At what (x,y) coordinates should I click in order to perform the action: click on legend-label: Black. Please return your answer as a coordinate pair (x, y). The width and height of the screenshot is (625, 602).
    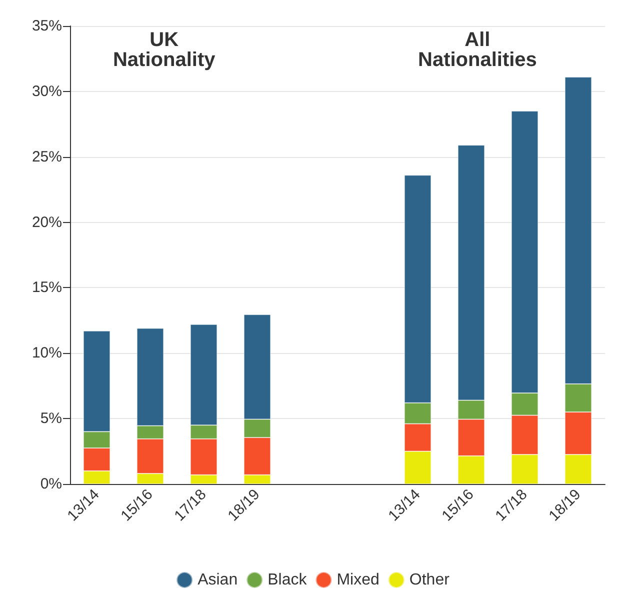
    Looking at the image, I should click on (288, 580).